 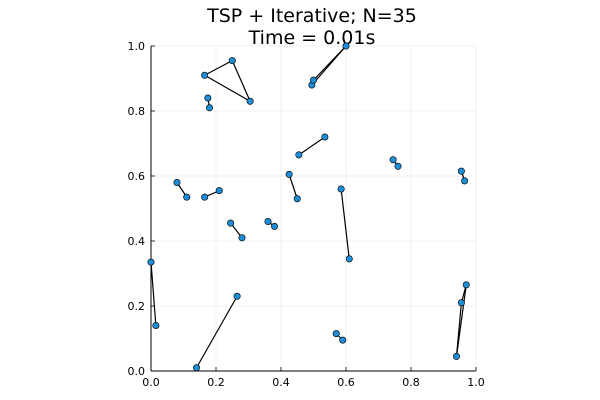 I want to click on y-tick-labels: 0.0 0.2 0.4 0.6 0.8 1.0, so click(x=137, y=209).